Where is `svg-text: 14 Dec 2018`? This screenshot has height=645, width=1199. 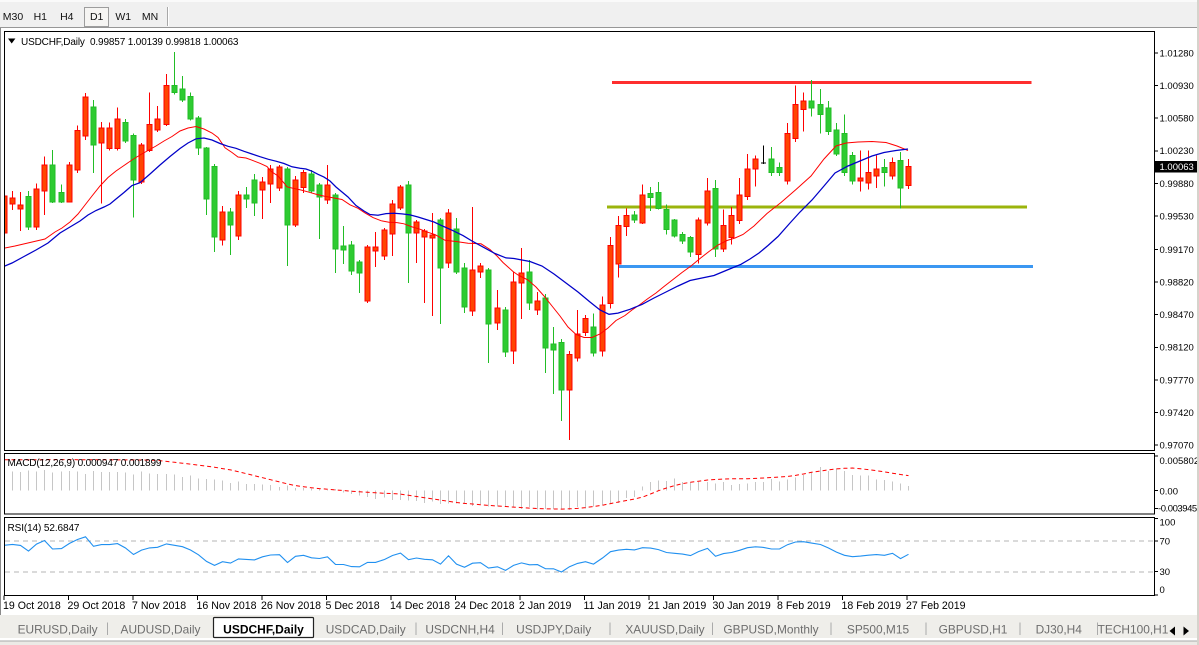 svg-text: 14 Dec 2018 is located at coordinates (420, 606).